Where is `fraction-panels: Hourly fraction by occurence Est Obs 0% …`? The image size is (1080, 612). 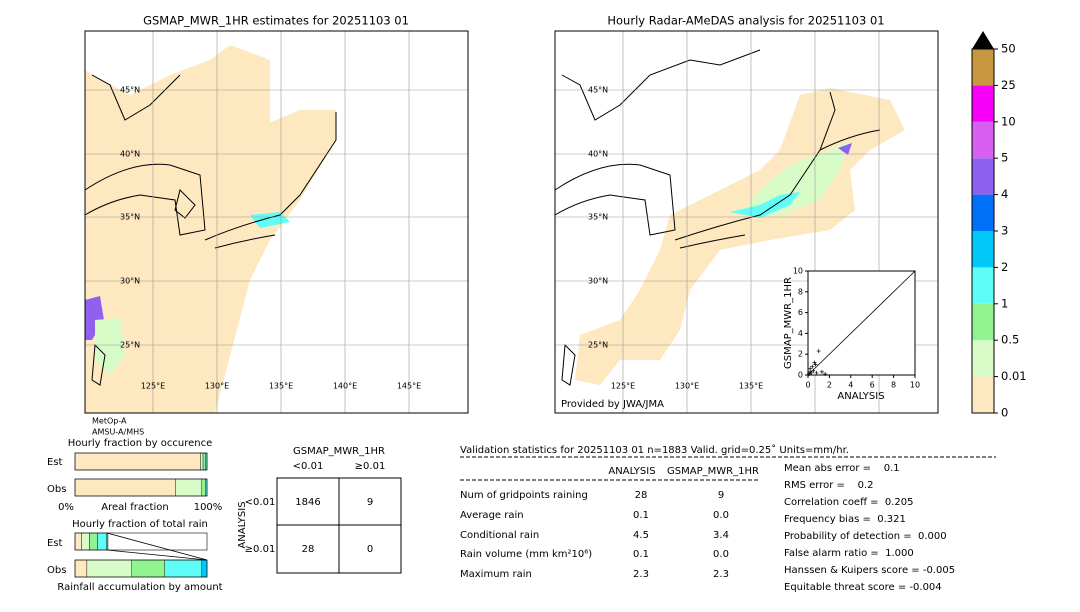 fraction-panels: Hourly fraction by occurence Est Obs 0% … is located at coordinates (135, 505).